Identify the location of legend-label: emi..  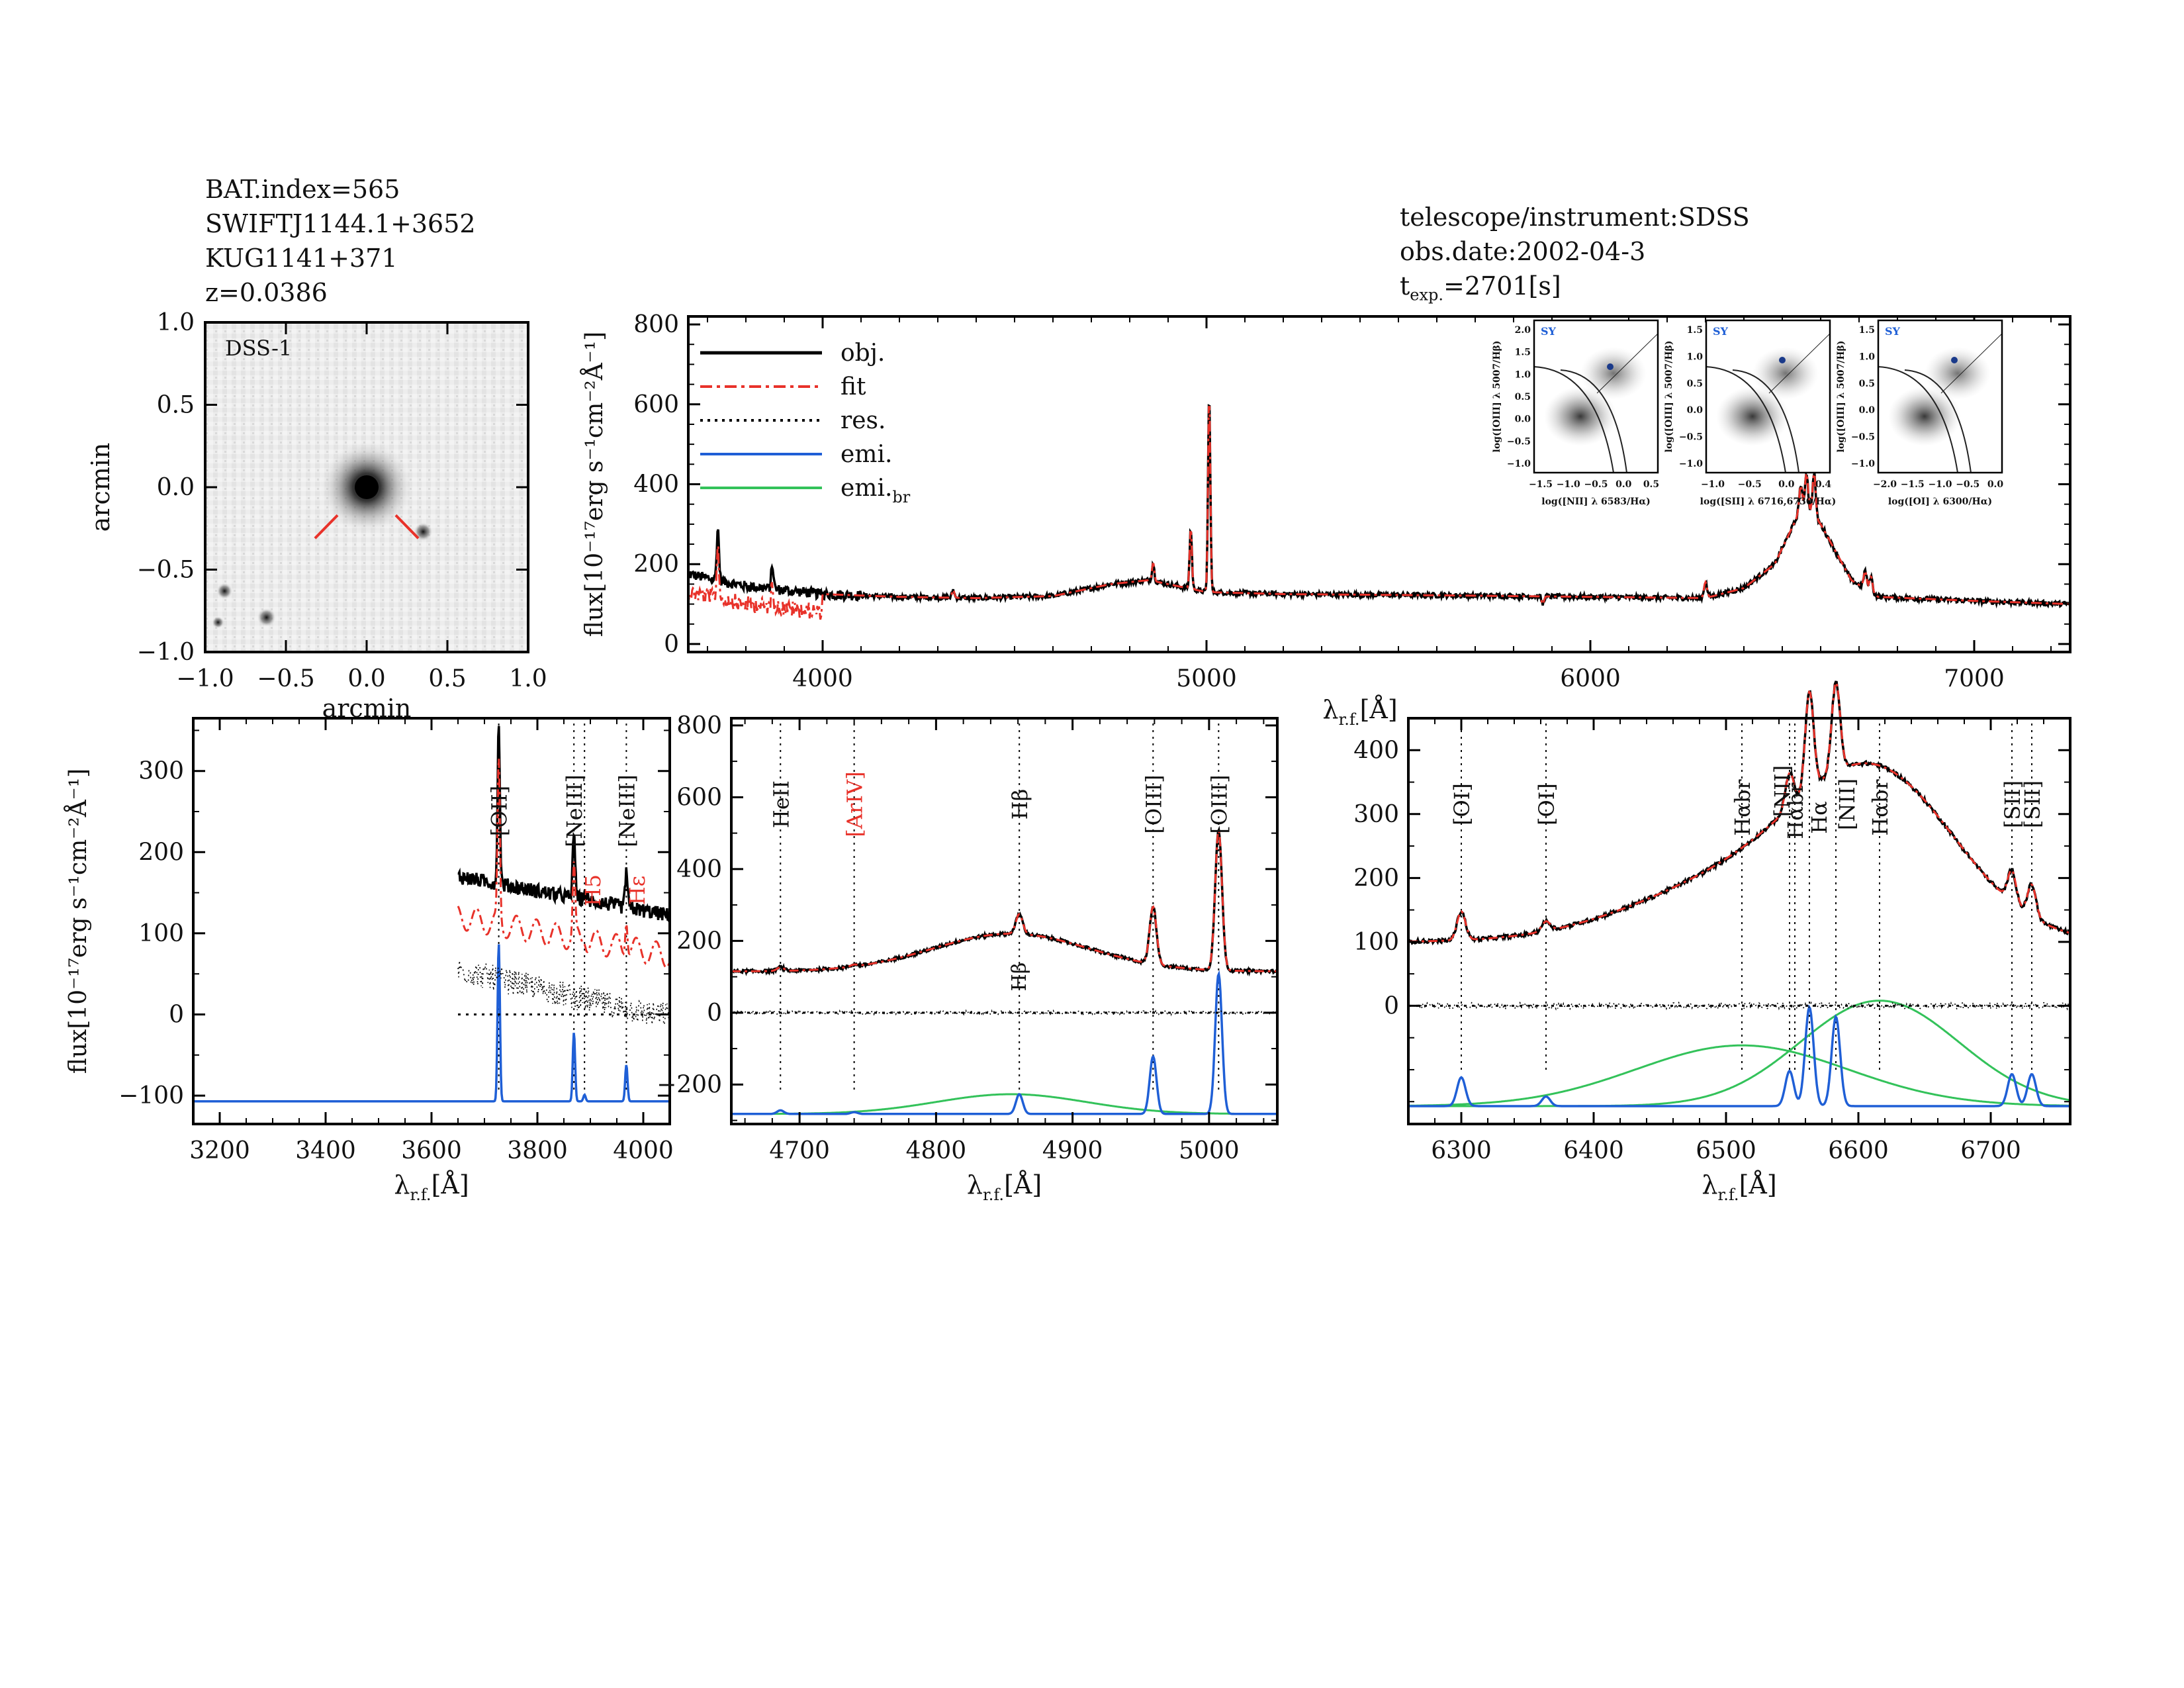
(866, 454).